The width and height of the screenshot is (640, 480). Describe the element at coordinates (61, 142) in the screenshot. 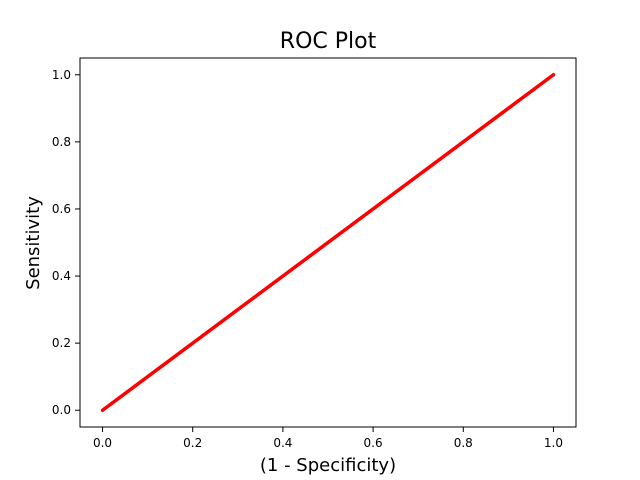

I see `y-tick-label: 0.8` at that location.